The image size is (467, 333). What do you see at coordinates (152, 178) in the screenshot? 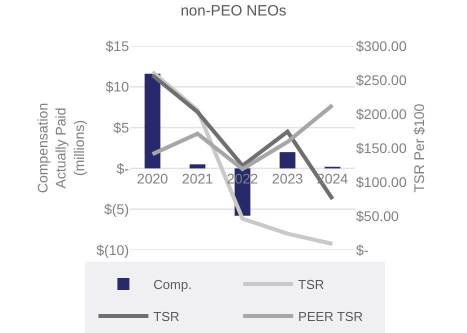
I see `x-tick-label: 2020` at bounding box center [152, 178].